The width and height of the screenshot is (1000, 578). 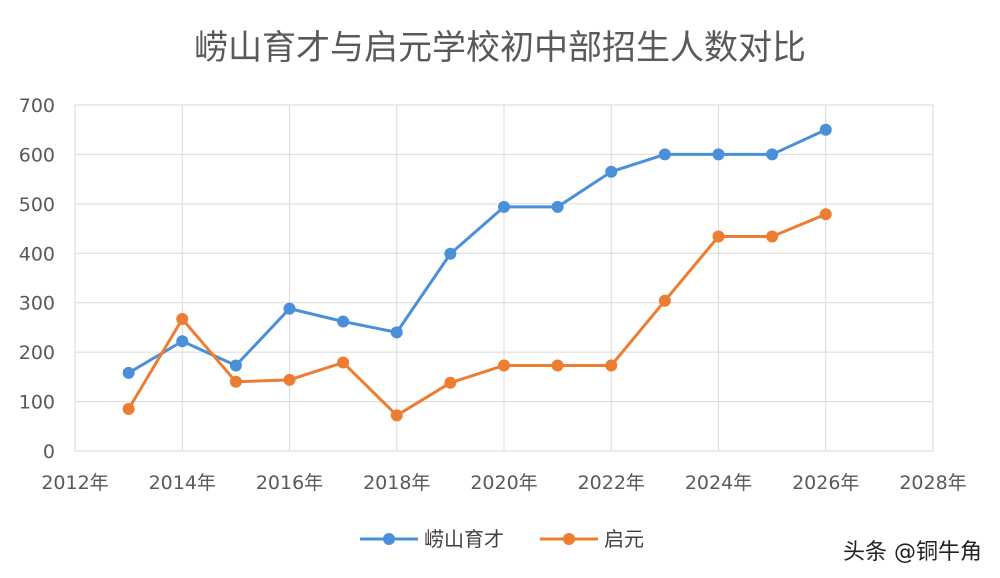 What do you see at coordinates (500, 48) in the screenshot?
I see `chart-title: 崂山育才与启元学校初中部招生人数对比` at bounding box center [500, 48].